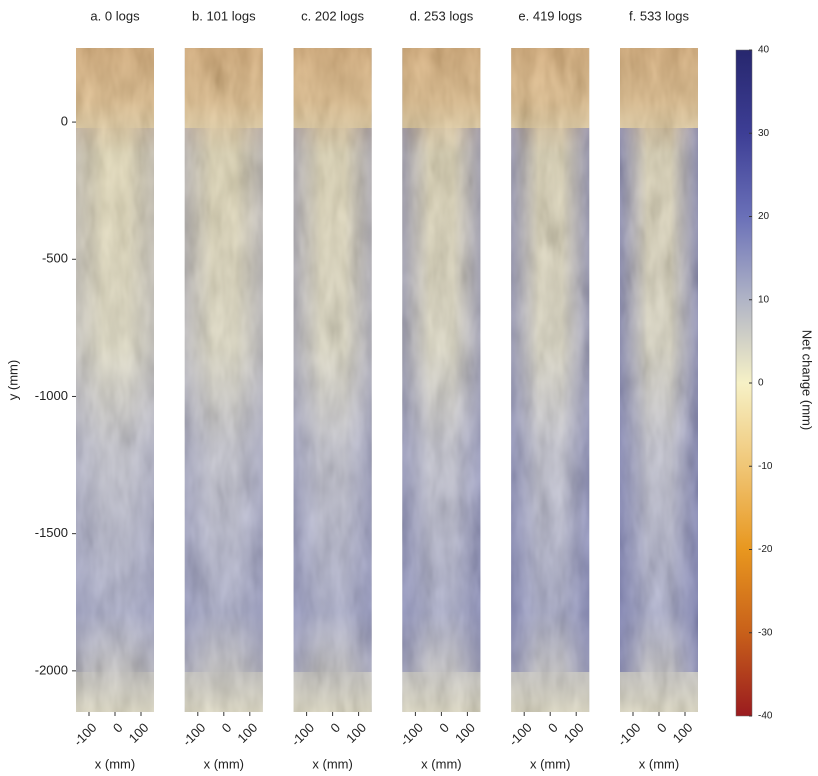 This screenshot has height=776, width=818. Describe the element at coordinates (12, 380) in the screenshot. I see `y-axis-label: y (mm)` at that location.